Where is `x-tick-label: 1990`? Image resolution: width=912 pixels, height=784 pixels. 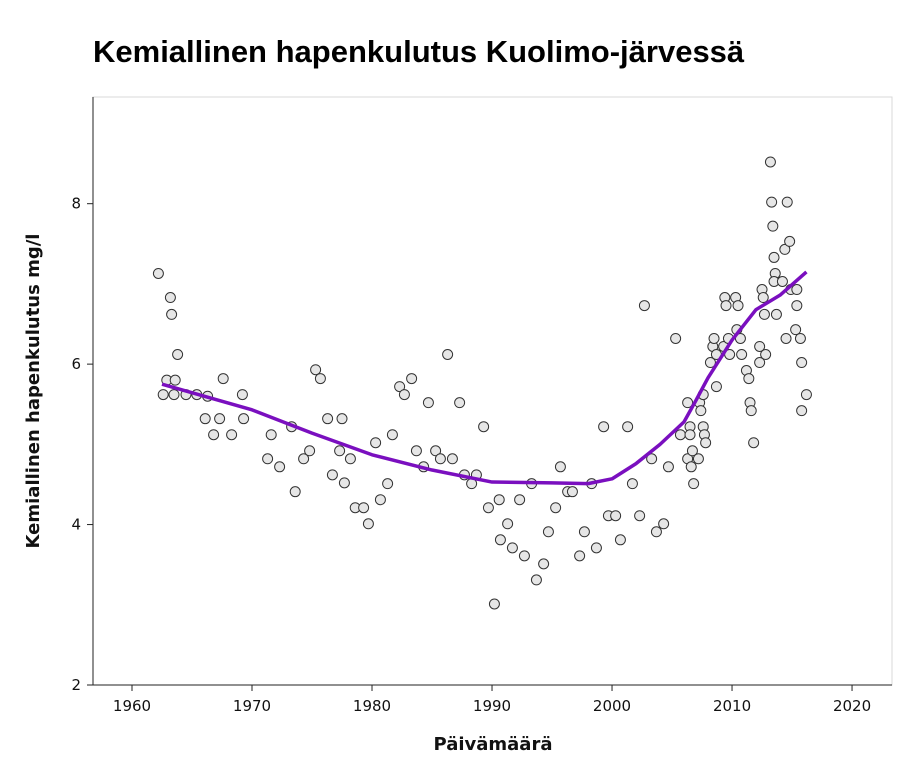
x-tick-label: 1990 is located at coordinates (492, 706).